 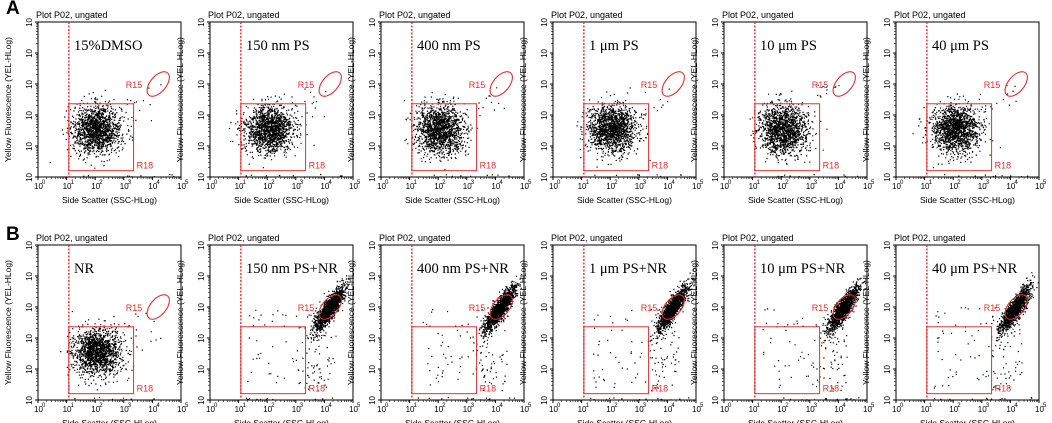 What do you see at coordinates (84, 269) in the screenshot?
I see `panel-title: NR` at bounding box center [84, 269].